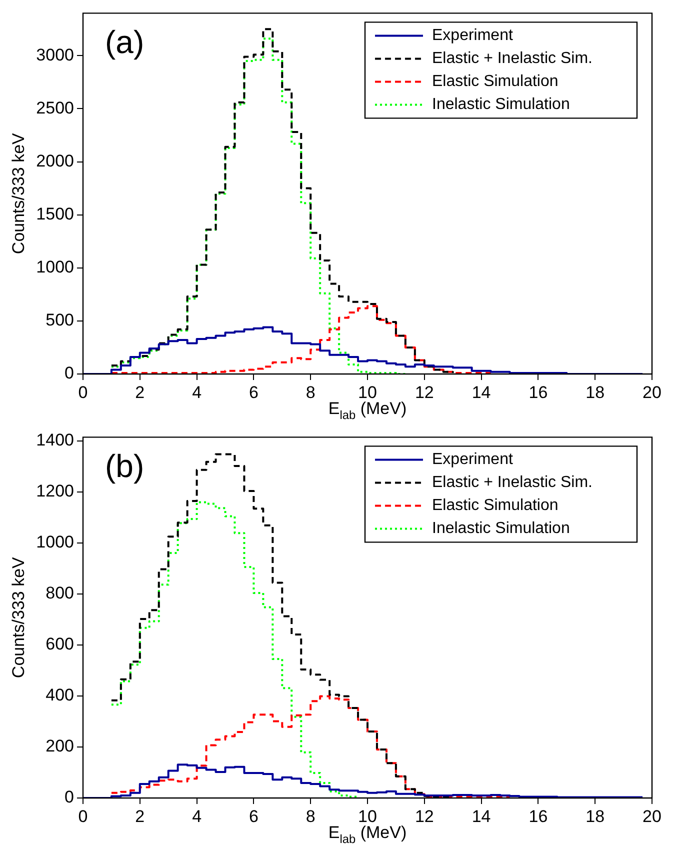  Describe the element at coordinates (124, 42) in the screenshot. I see `annotation: (a)` at that location.